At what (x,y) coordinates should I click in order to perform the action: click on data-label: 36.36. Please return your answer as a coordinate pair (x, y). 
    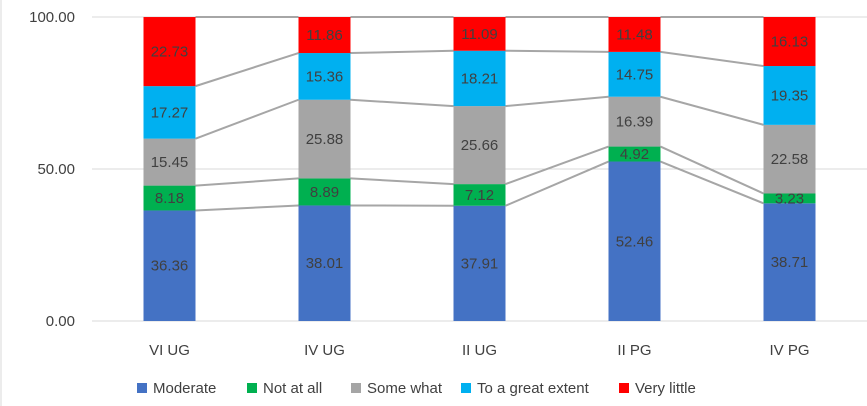
    Looking at the image, I should click on (170, 266).